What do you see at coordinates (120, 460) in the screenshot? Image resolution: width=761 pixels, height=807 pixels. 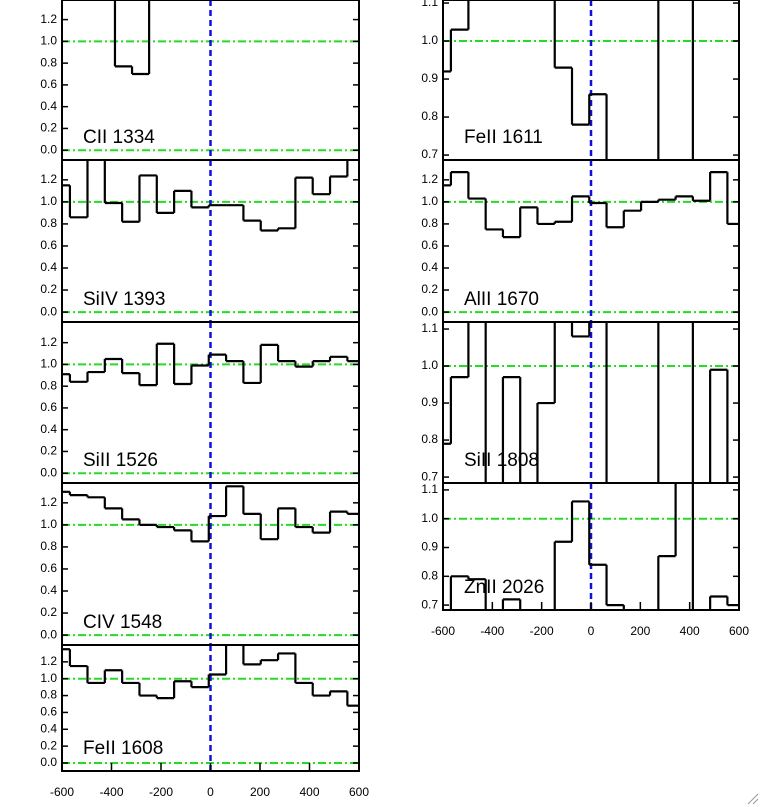 I see `line-label: SiII 1526` at bounding box center [120, 460].